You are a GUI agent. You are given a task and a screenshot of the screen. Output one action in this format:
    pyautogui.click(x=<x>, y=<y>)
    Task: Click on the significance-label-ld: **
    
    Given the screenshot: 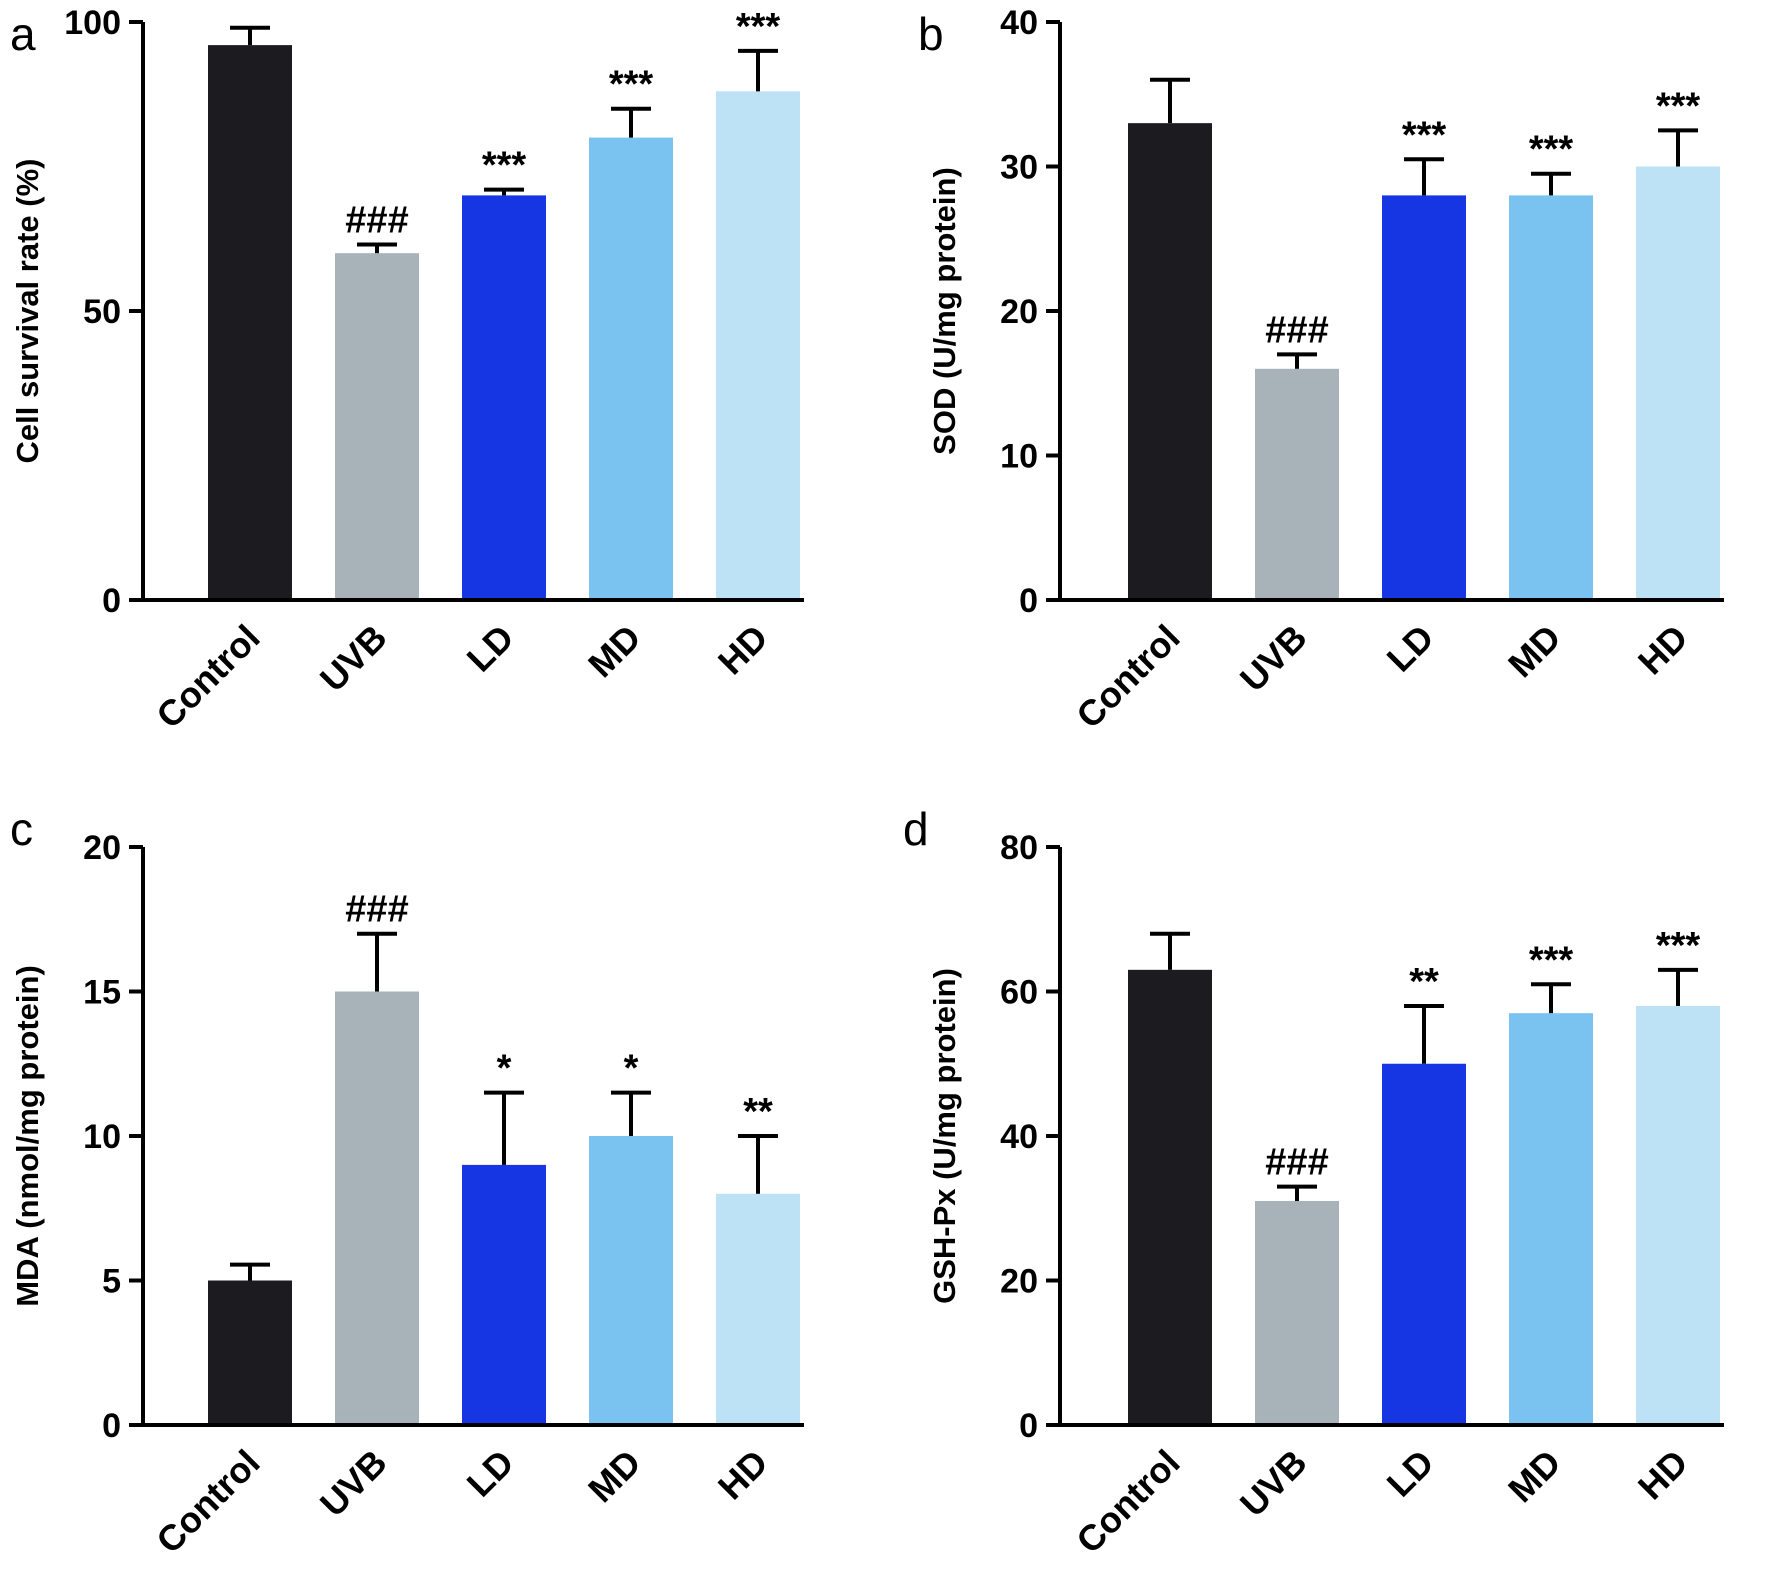 What is the action you would take?
    pyautogui.click(x=1424, y=982)
    